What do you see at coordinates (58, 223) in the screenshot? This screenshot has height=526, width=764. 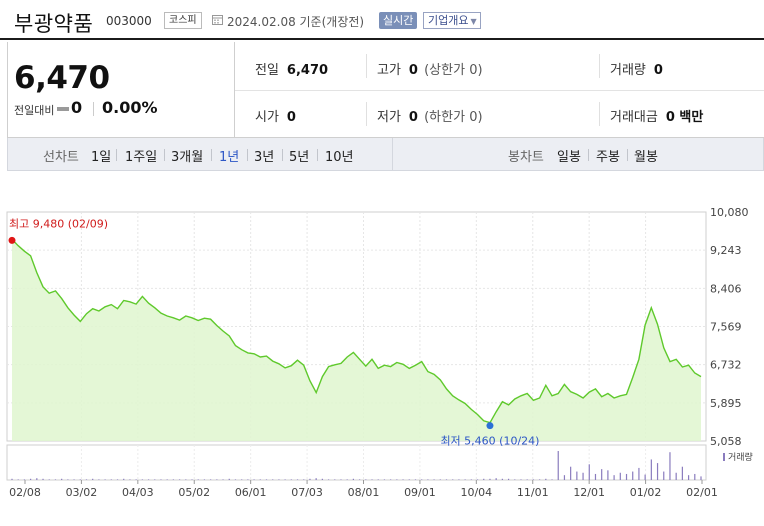 I see `high-annotation: 최고 9,480 (02/09)` at bounding box center [58, 223].